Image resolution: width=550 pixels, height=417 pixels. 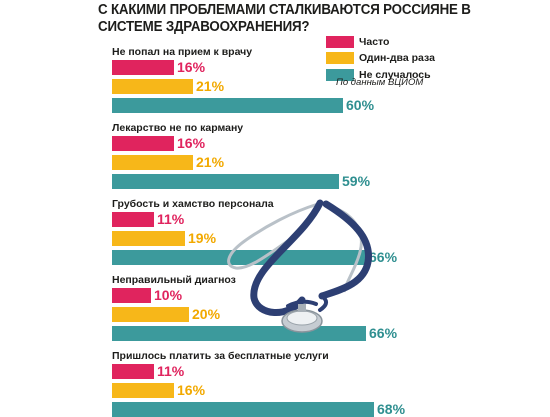 I want to click on legend-item-once-twice: Один-два раза, so click(x=380, y=58).